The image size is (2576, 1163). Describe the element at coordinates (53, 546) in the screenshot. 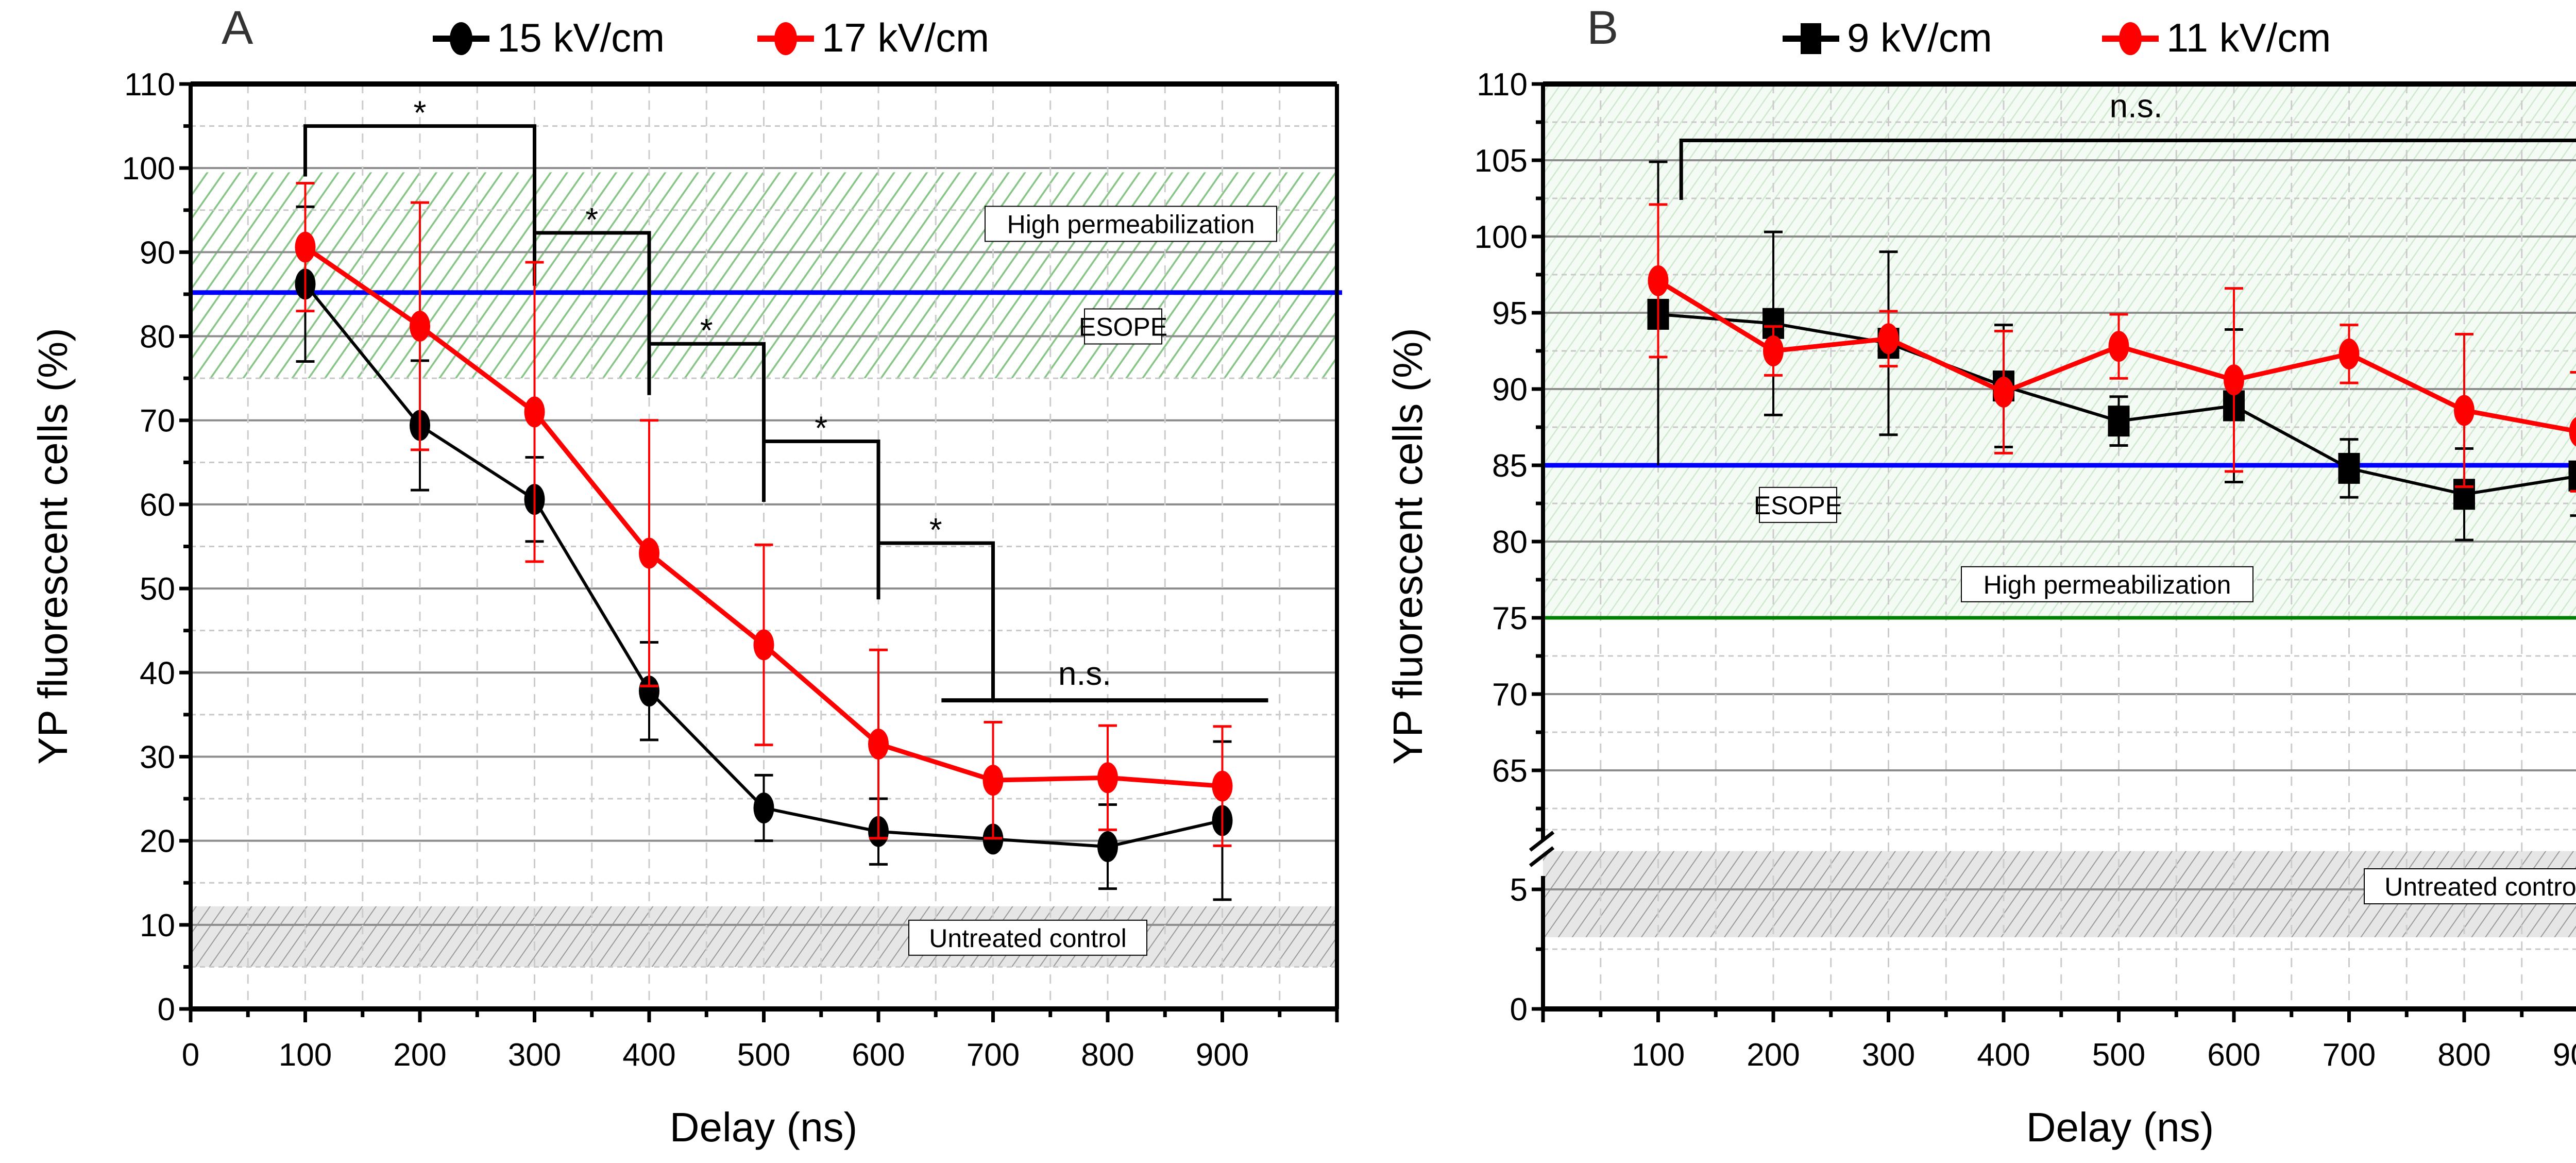

I see `y-axis-title-a: YP fluorescent cells (%)` at that location.